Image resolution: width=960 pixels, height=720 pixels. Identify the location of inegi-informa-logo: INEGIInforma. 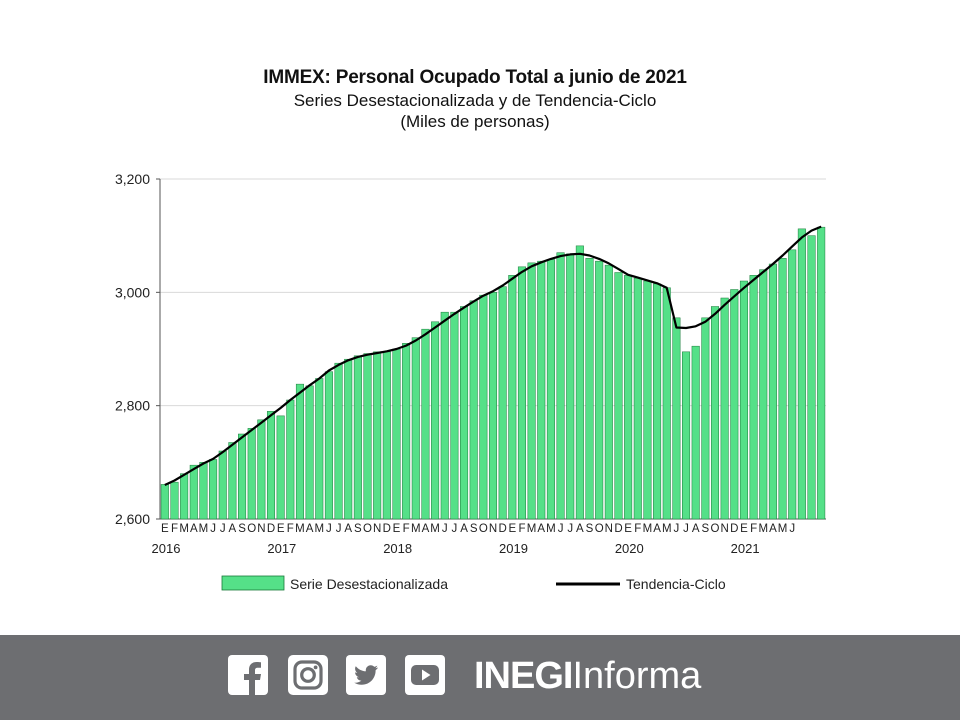
(587, 676).